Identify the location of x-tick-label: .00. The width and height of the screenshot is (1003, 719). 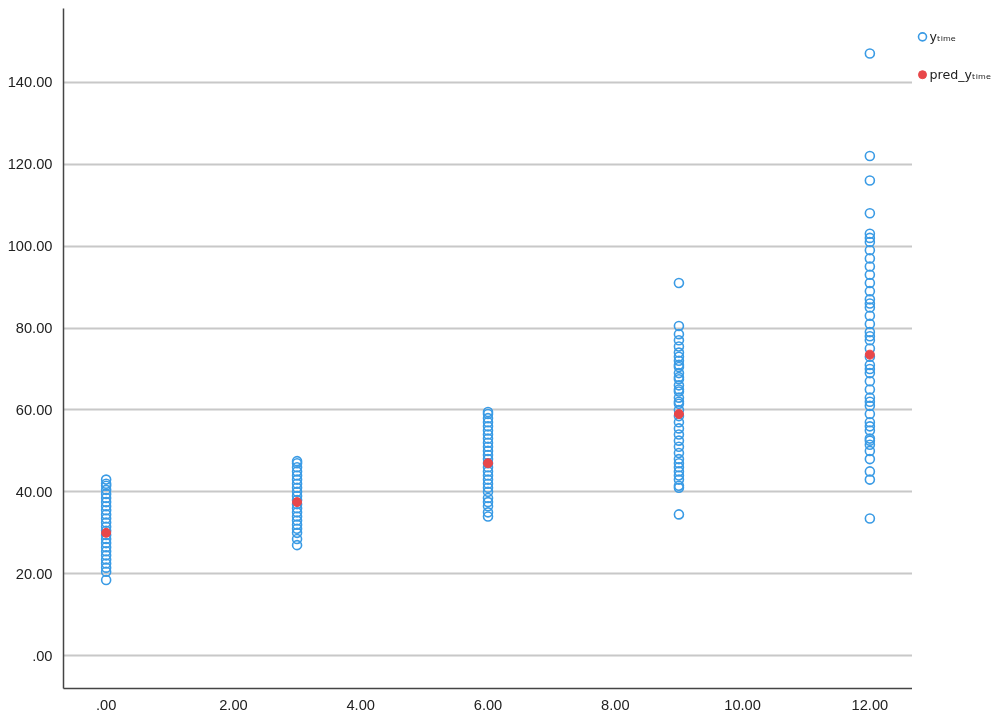
(106, 704).